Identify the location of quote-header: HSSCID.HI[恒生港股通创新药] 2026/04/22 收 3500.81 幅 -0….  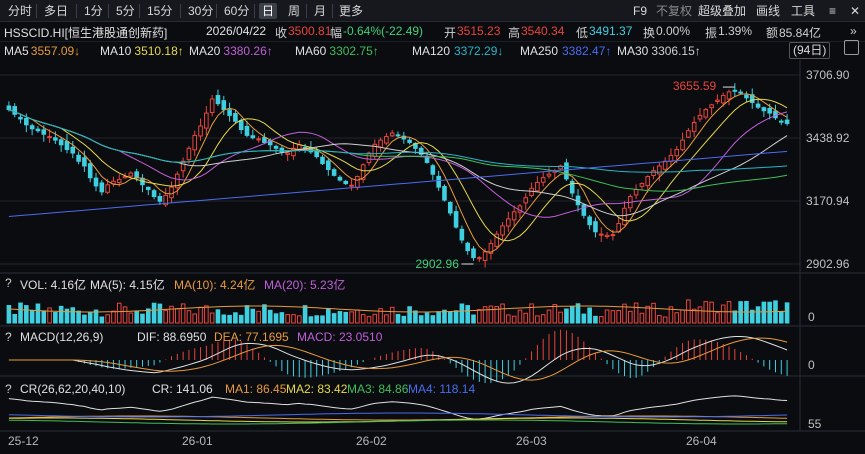
(432, 32).